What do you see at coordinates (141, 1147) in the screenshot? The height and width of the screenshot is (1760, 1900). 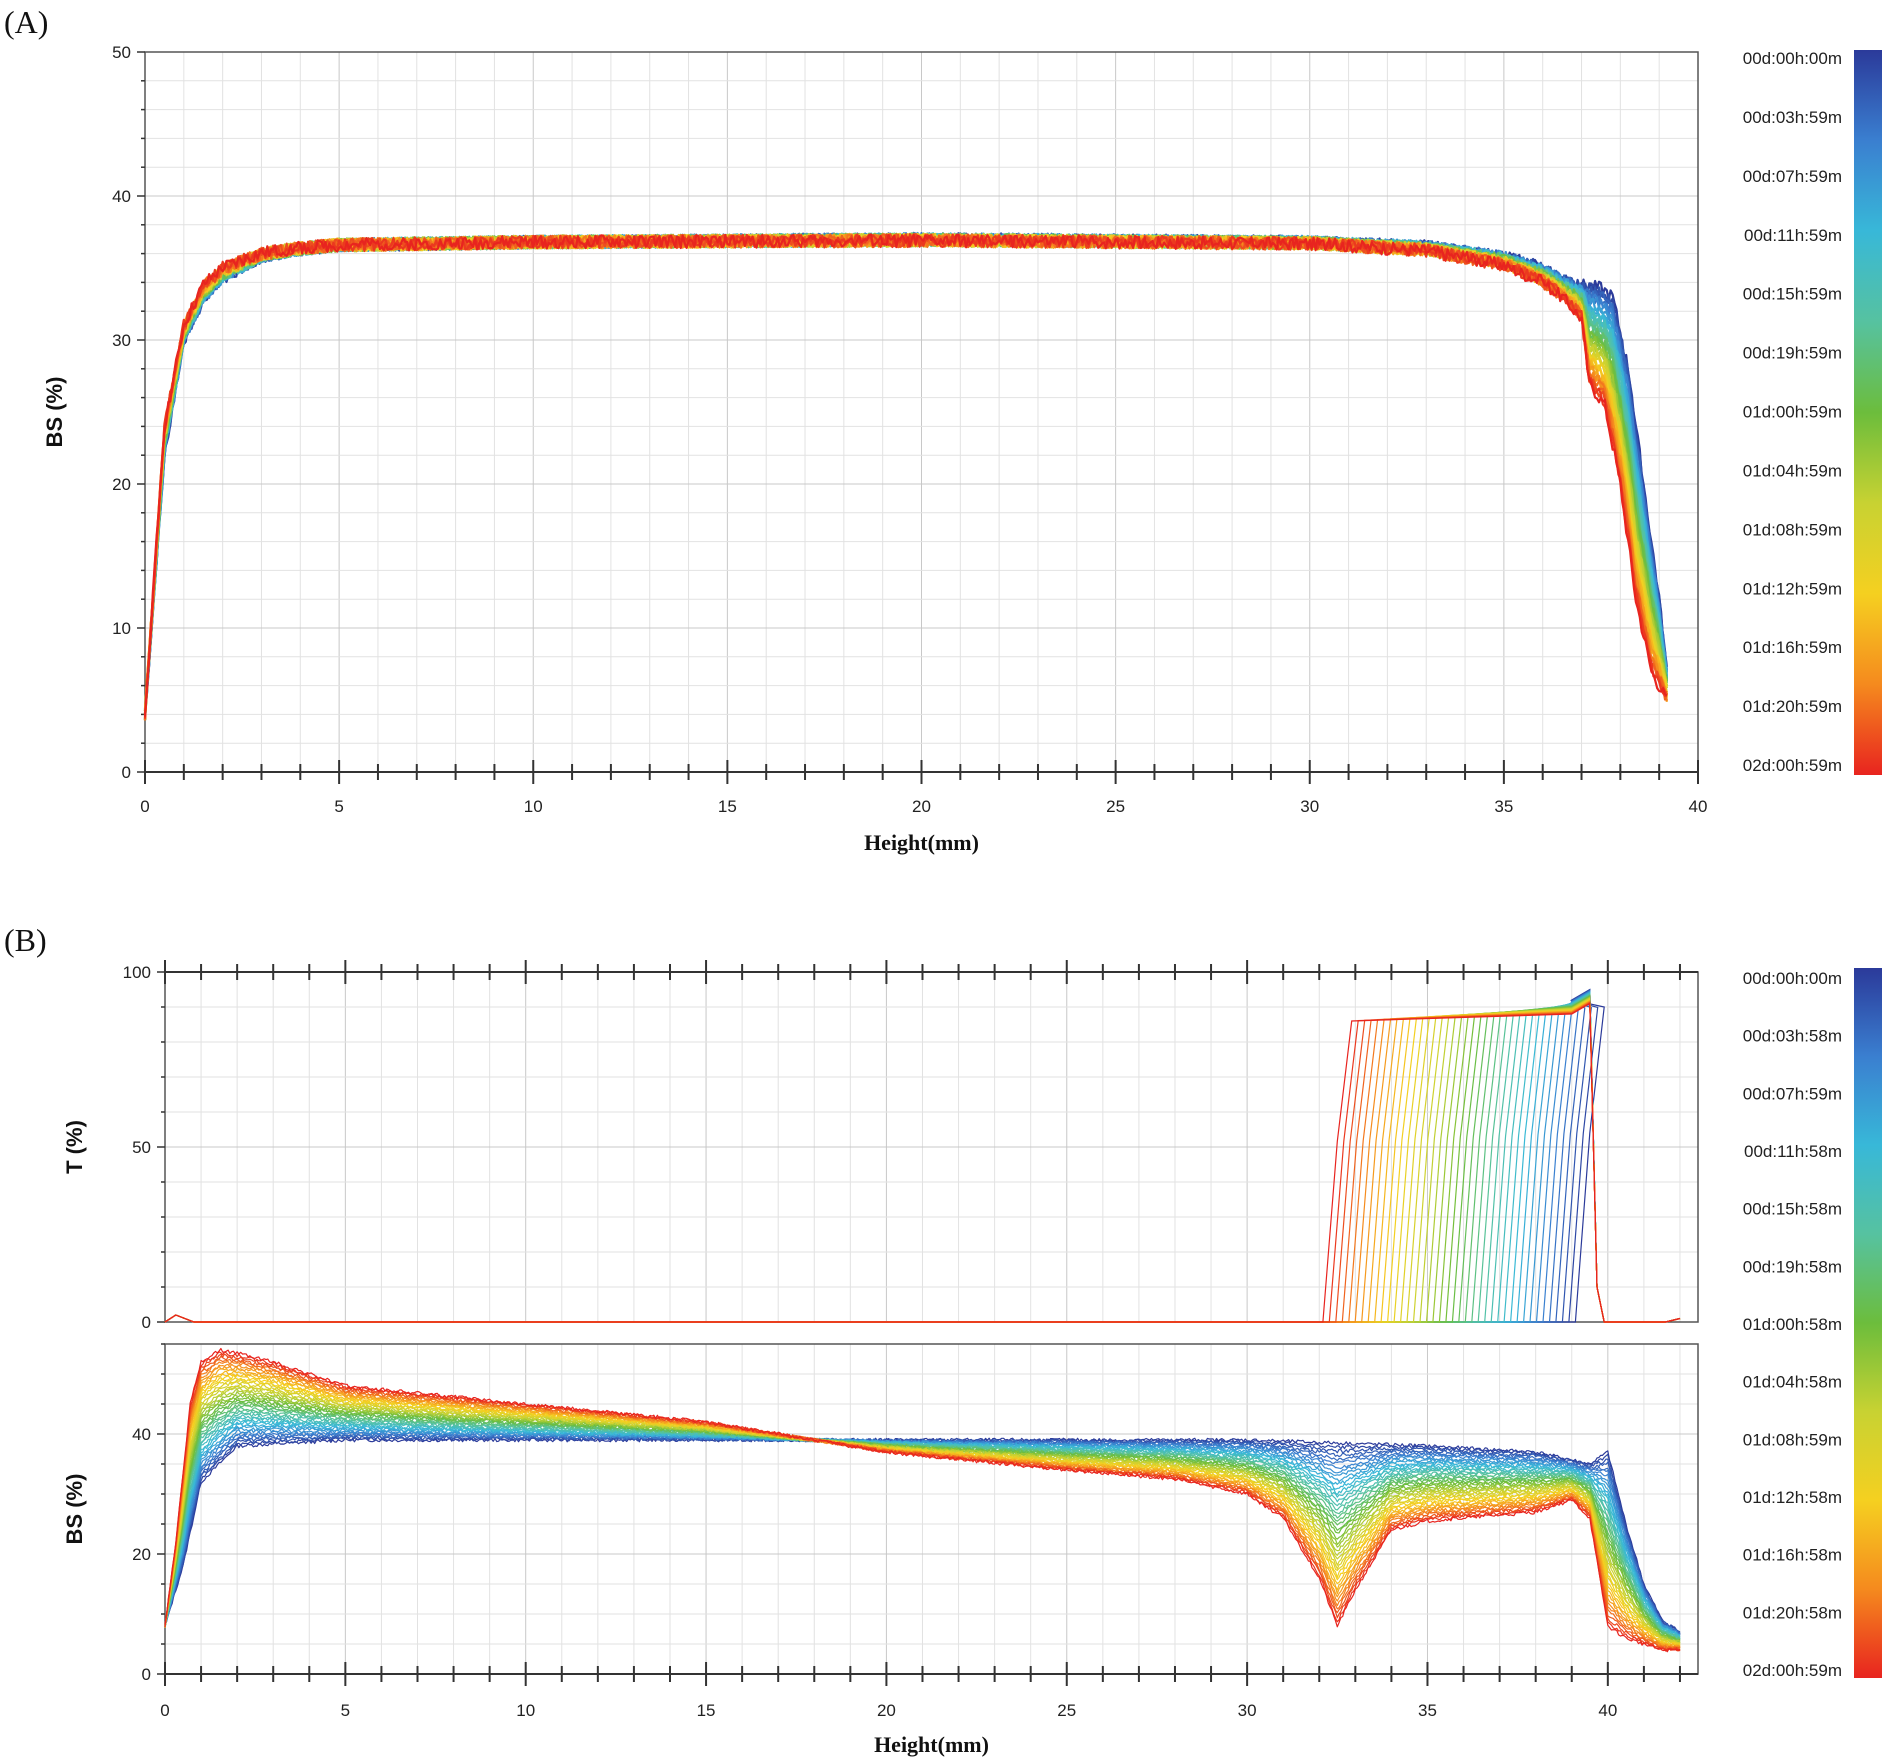 I see `y-tick-label: 50` at bounding box center [141, 1147].